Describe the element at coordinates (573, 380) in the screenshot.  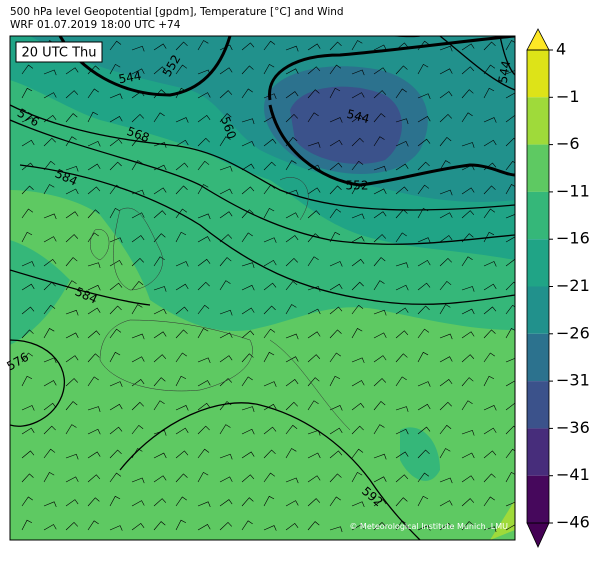
I see `colorbar-tick-label: −31` at that location.